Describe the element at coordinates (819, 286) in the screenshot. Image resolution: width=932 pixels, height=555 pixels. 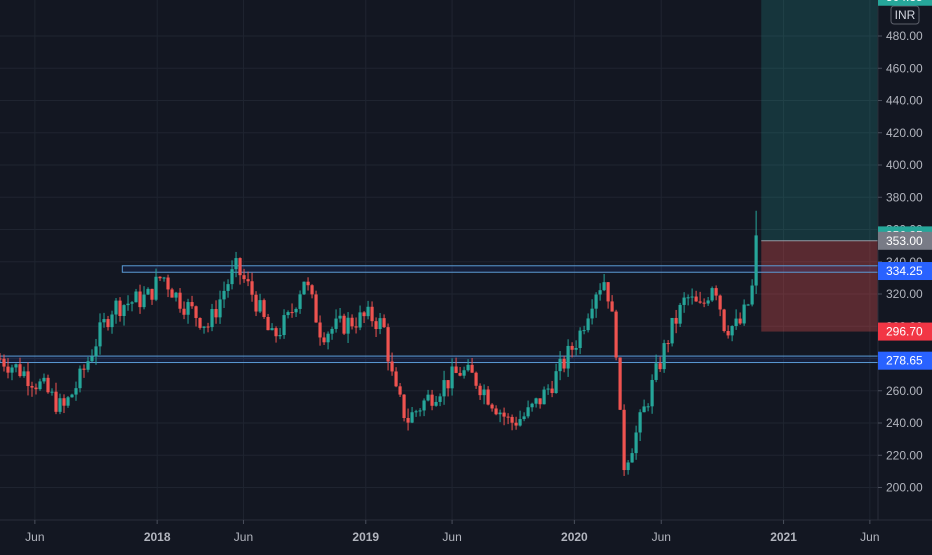
I see `position-loss-zone` at that location.